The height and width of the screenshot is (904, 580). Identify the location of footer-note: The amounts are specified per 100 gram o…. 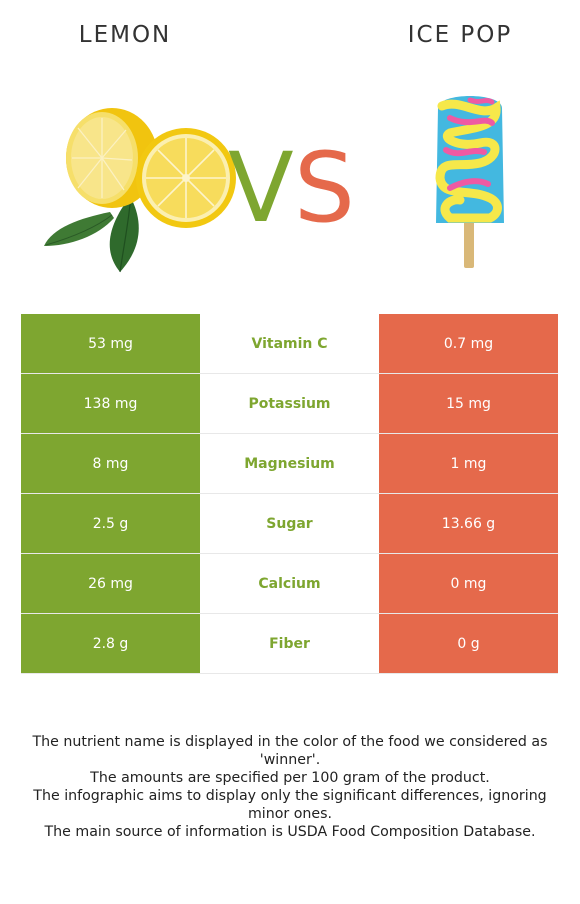
(290, 778).